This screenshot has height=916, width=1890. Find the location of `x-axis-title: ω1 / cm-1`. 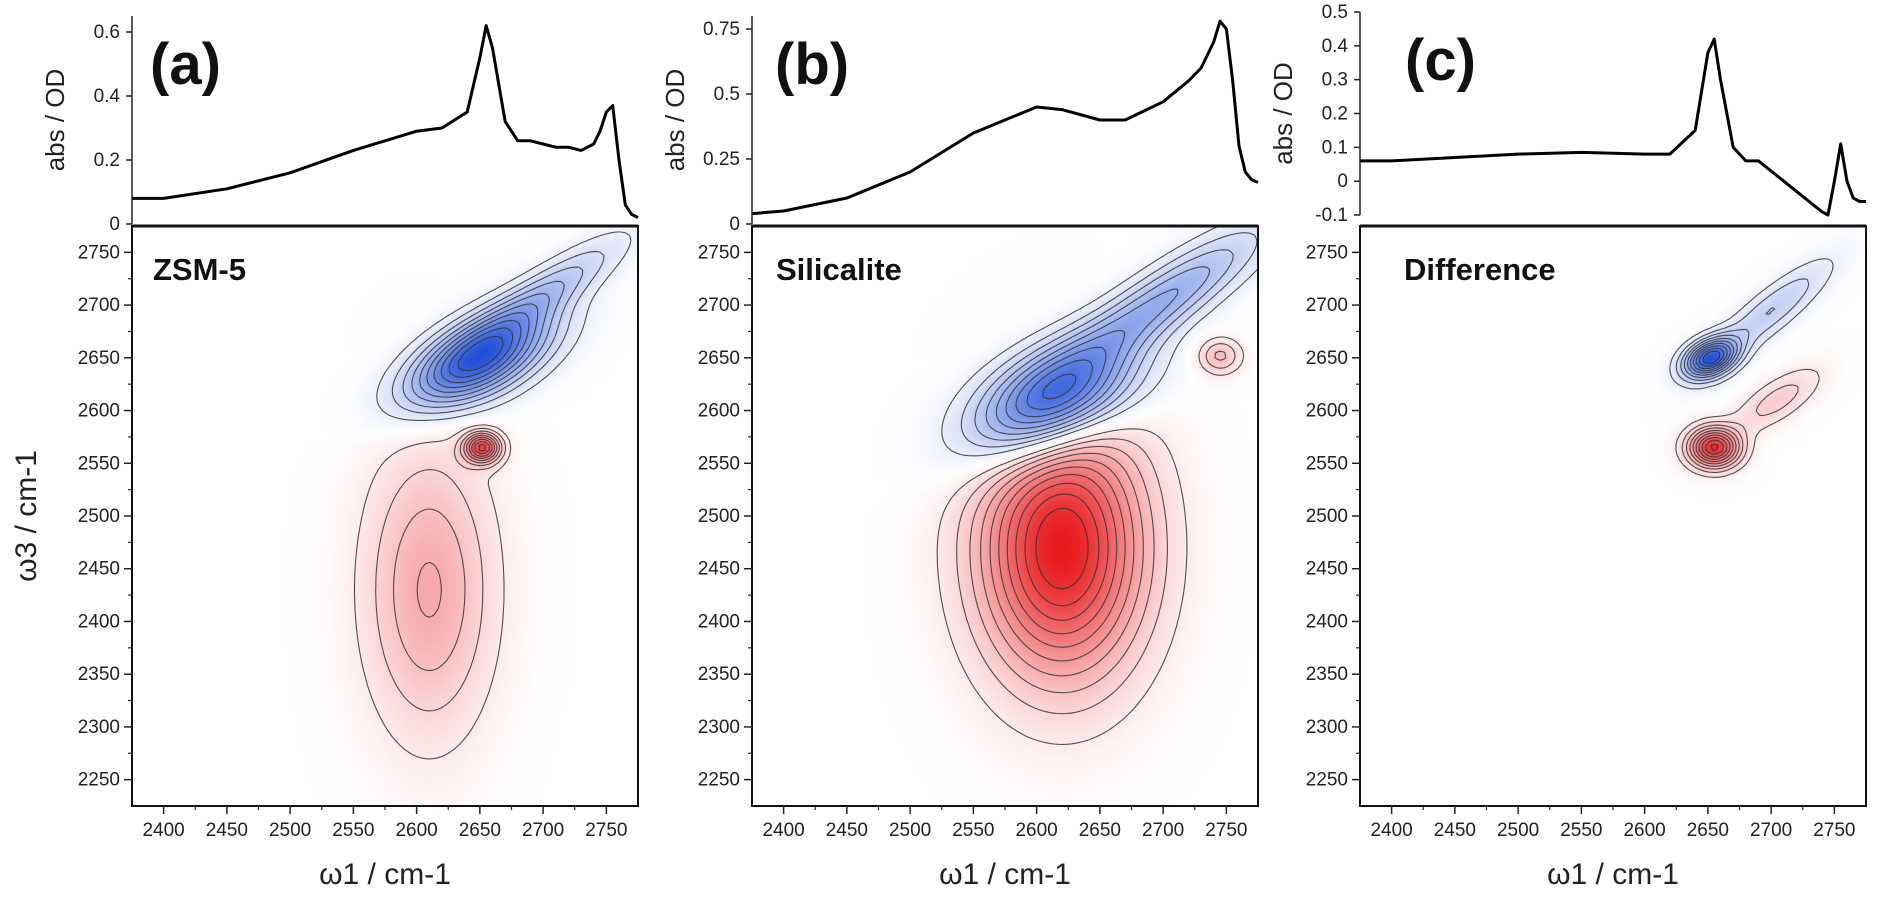

x-axis-title: ω1 / cm-1 is located at coordinates (385, 874).